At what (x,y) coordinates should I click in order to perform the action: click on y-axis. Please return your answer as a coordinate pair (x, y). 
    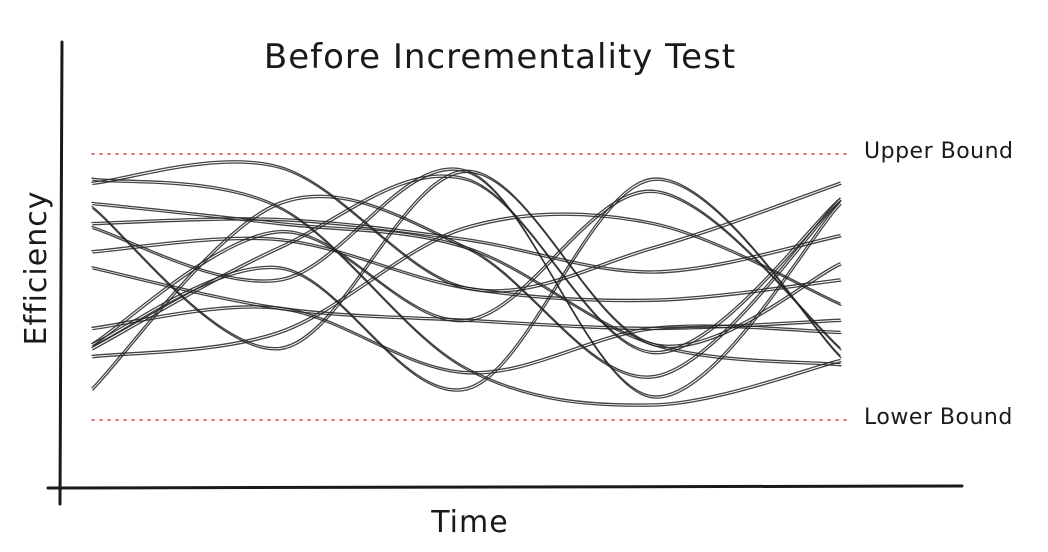
    Looking at the image, I should click on (61, 273).